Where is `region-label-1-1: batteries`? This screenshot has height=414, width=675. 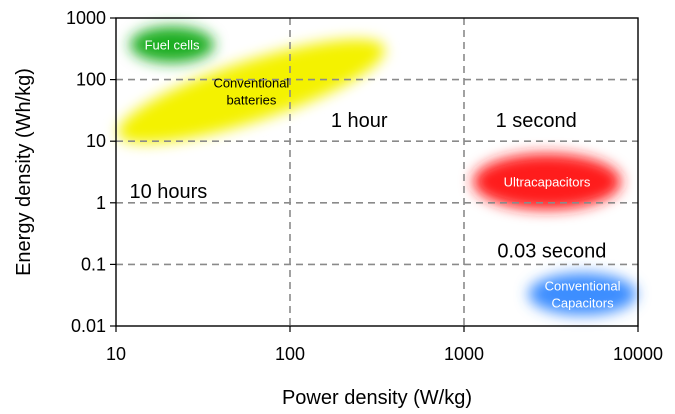 region-label-1-1: batteries is located at coordinates (251, 100).